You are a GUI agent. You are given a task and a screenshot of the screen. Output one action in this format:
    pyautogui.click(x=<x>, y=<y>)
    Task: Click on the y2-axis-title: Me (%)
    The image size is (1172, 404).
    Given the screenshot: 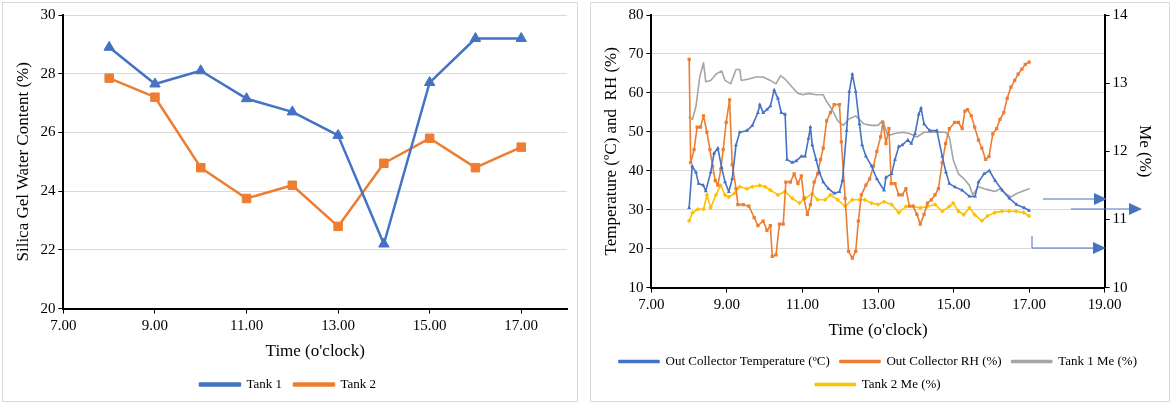 What is the action you would take?
    pyautogui.click(x=1146, y=151)
    